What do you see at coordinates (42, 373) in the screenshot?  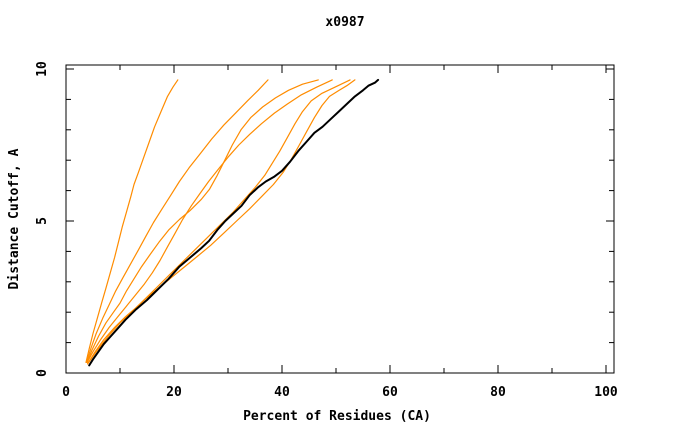 I see `y-tick-label: 0` at bounding box center [42, 373].